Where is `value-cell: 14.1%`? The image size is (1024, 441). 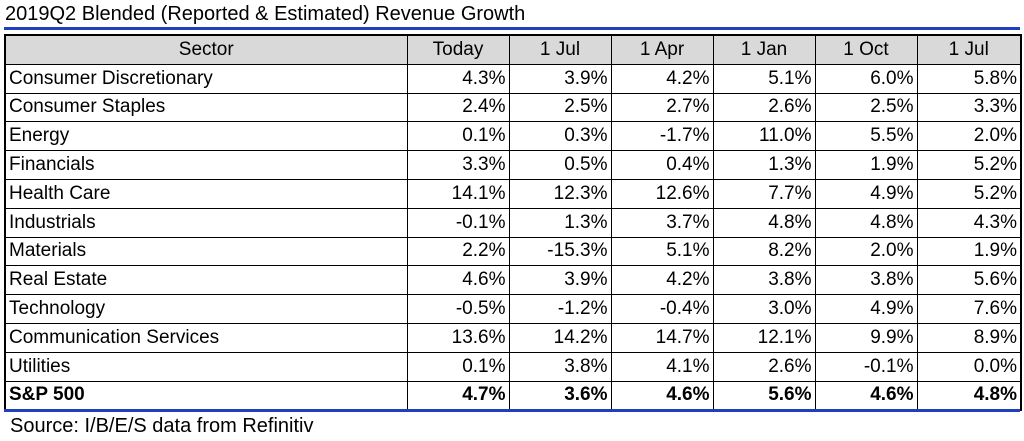 value-cell: 14.1% is located at coordinates (458, 193).